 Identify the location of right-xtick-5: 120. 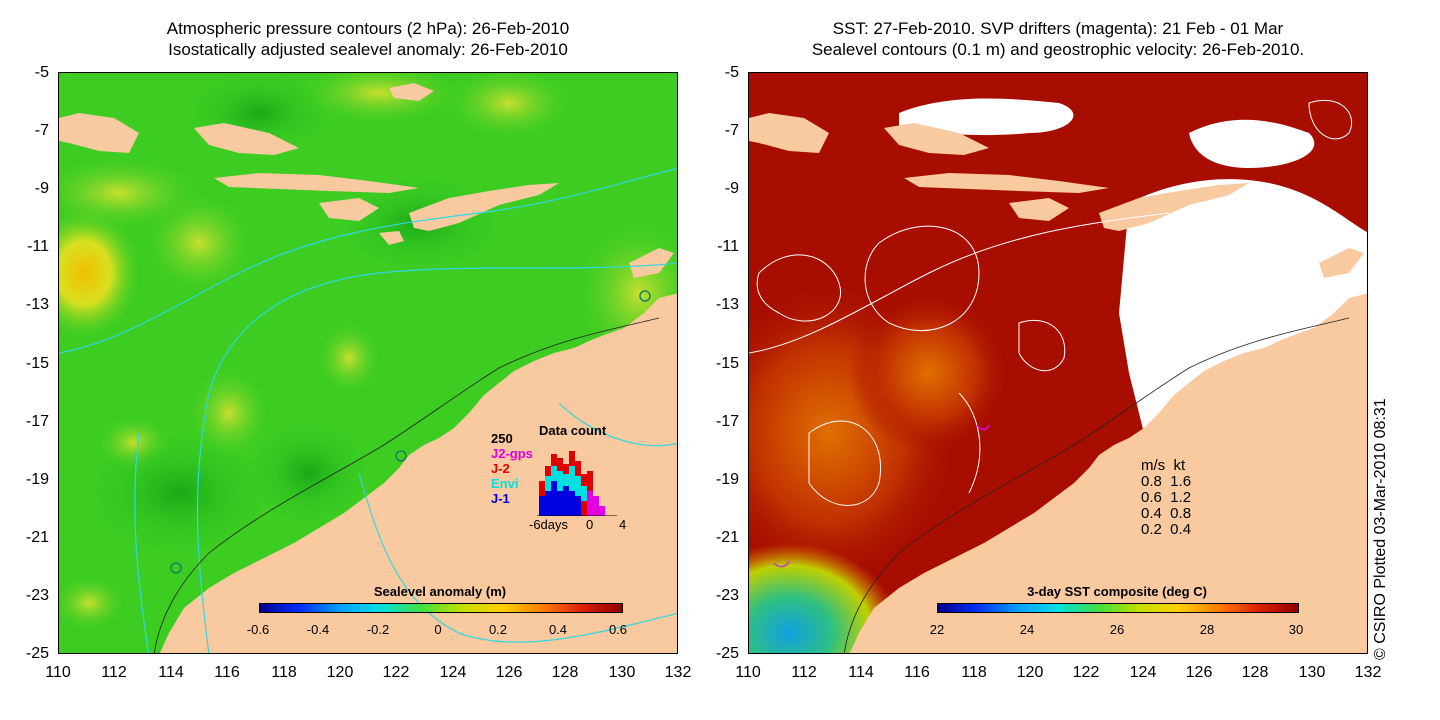
(1030, 672).